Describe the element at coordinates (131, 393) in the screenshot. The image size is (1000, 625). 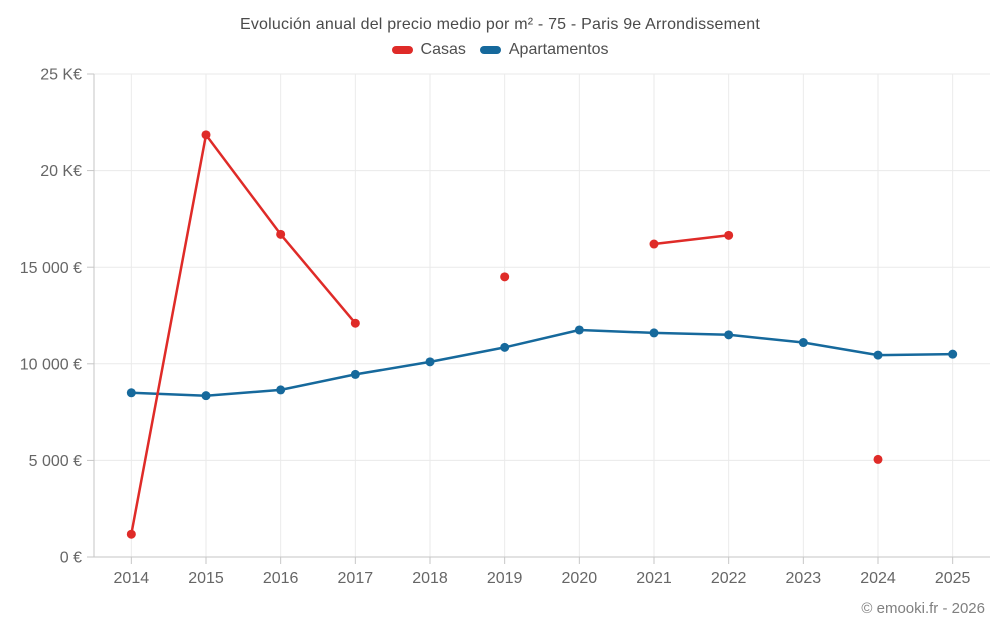
I see `apartamentos-point-2014` at that location.